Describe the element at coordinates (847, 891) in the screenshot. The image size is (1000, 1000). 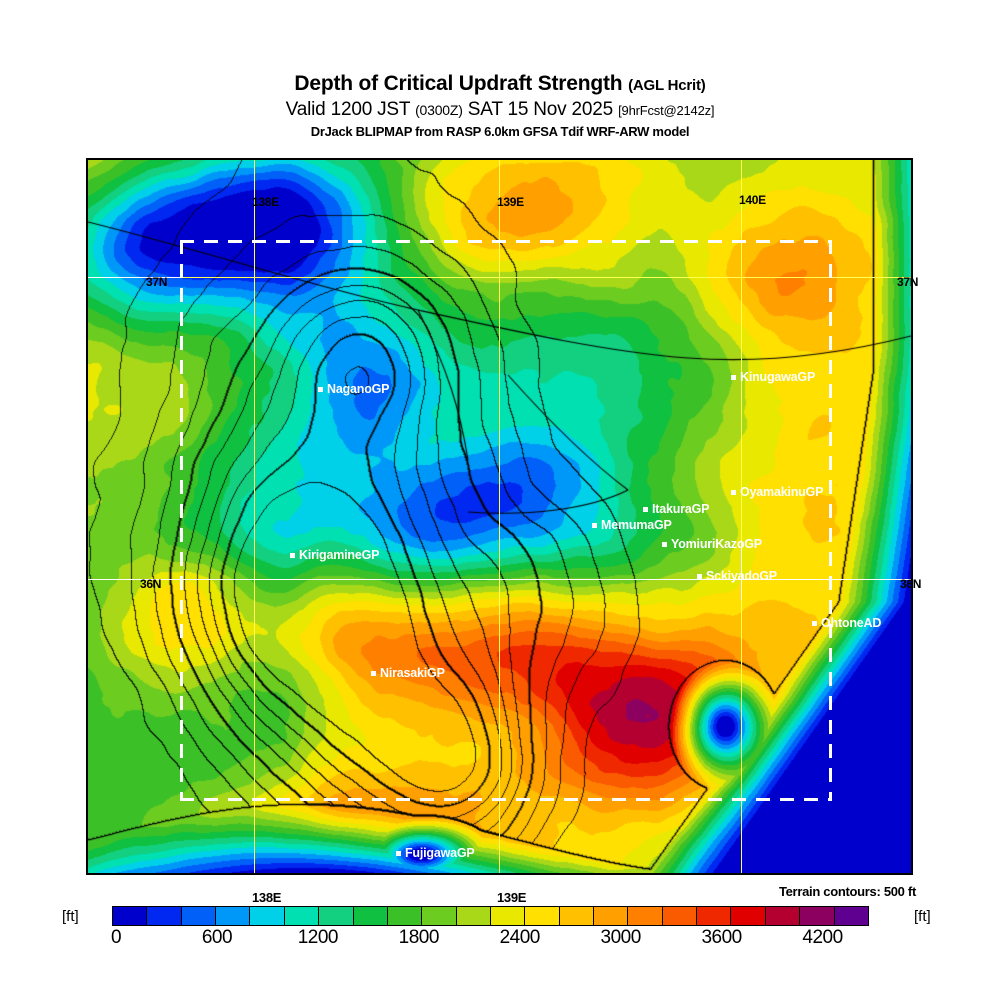
I see `terrain-contour-note: Terrain contours: 500 ft` at that location.